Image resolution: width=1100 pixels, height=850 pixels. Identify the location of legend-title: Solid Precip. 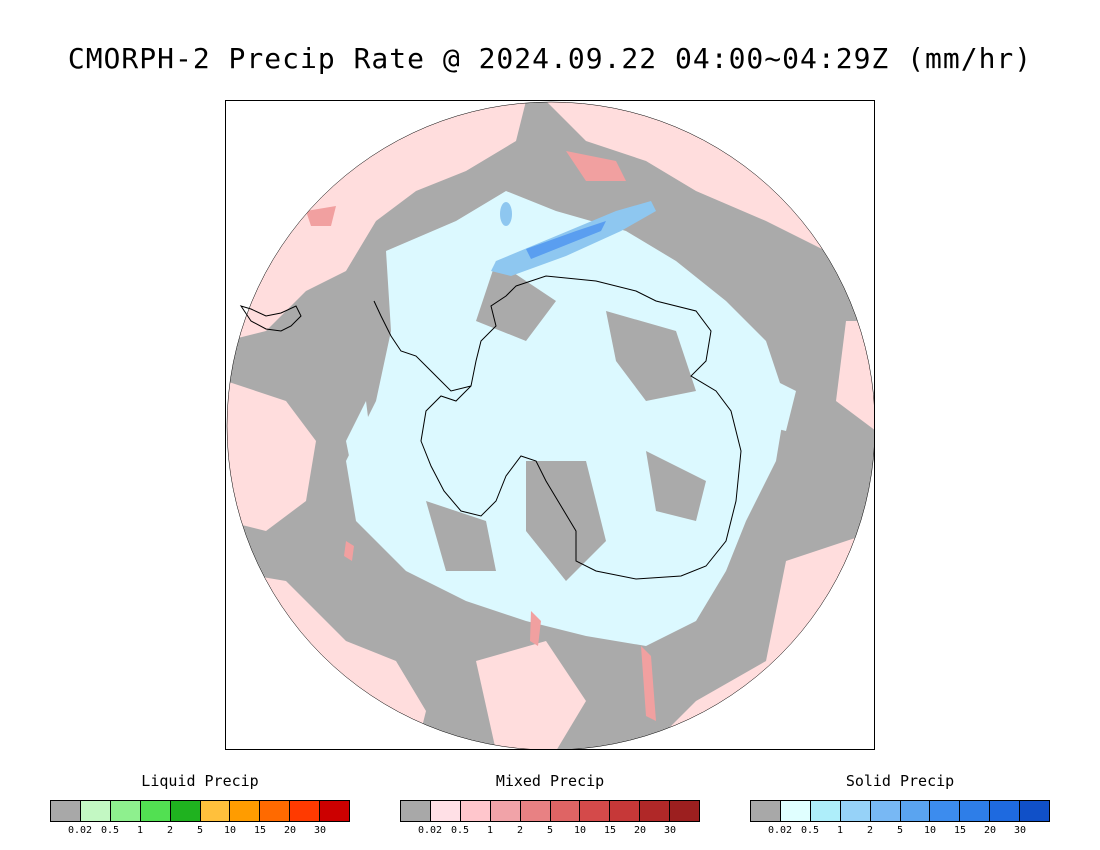
(900, 781).